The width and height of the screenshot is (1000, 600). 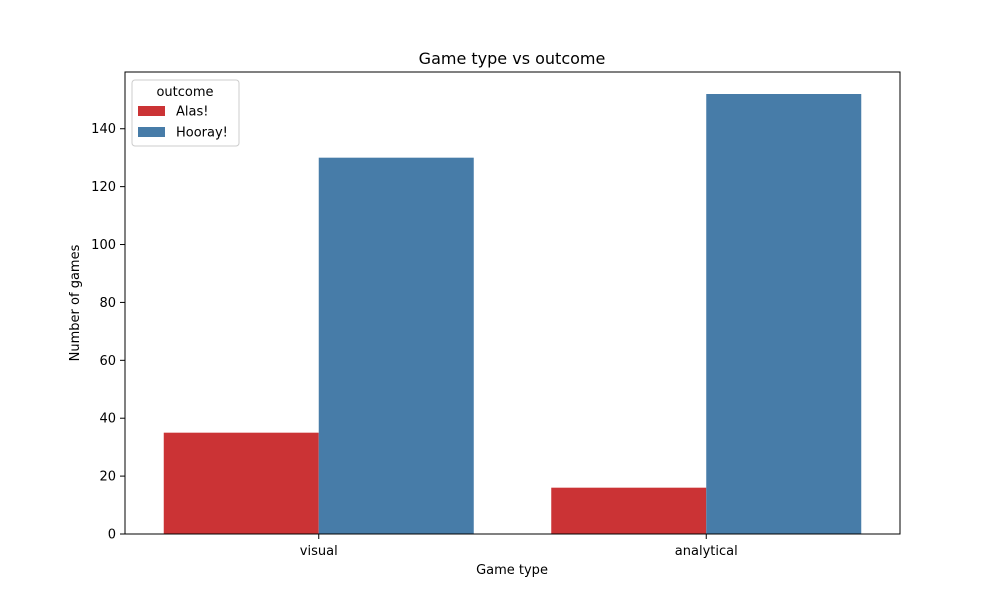 What do you see at coordinates (706, 551) in the screenshot?
I see `x-tick-label: analytical` at bounding box center [706, 551].